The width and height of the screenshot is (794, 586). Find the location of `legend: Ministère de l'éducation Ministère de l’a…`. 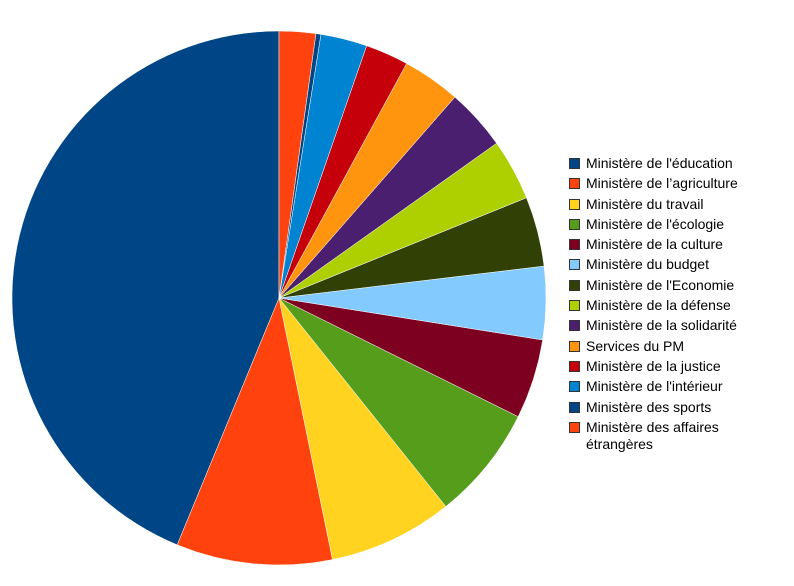

legend: Ministère de l'éducation Ministère de l’a… is located at coordinates (669, 305).